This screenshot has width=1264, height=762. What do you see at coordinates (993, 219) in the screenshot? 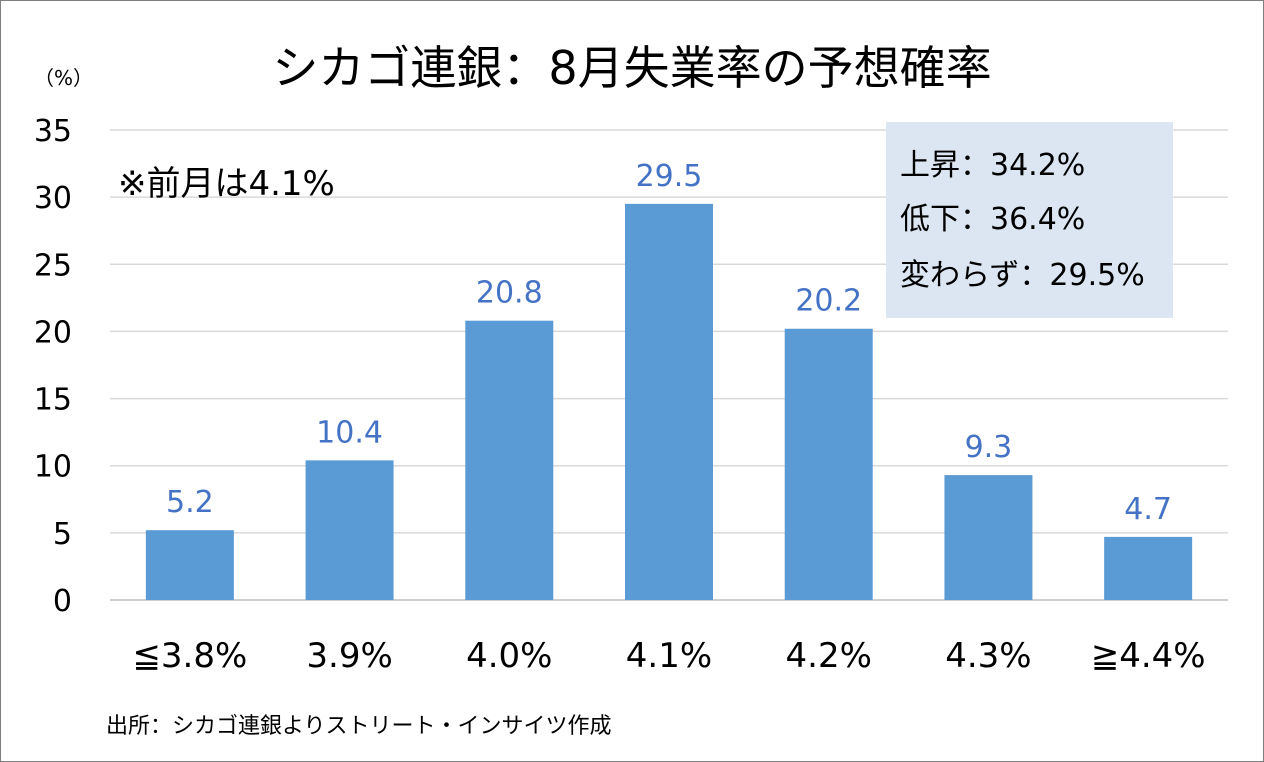
I see `summary-fall: 低下：36.4%` at bounding box center [993, 219].